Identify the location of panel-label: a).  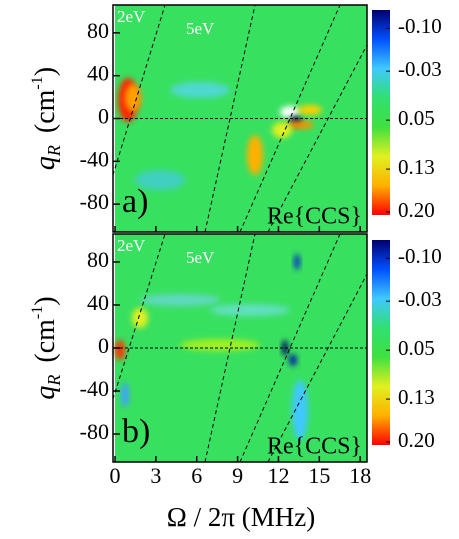
(135, 201).